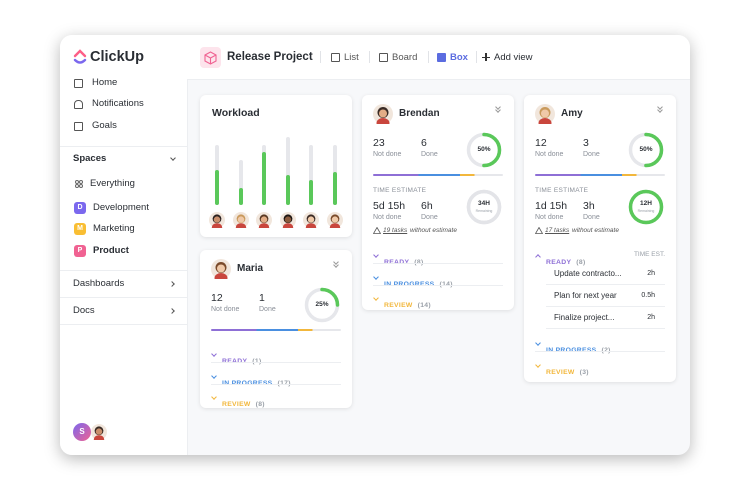 The height and width of the screenshot is (500, 750). What do you see at coordinates (322, 305) in the screenshot?
I see `progress-ring` at bounding box center [322, 305].